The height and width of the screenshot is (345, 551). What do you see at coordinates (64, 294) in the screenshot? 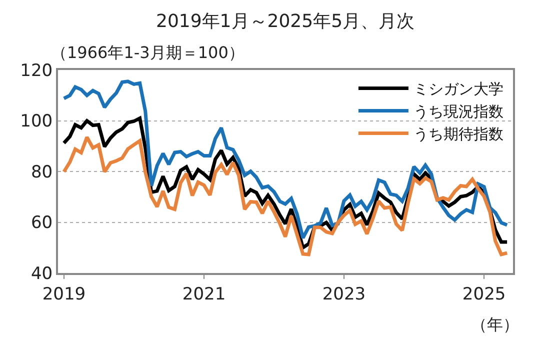
I see `x-tick-label: 2019` at bounding box center [64, 294].